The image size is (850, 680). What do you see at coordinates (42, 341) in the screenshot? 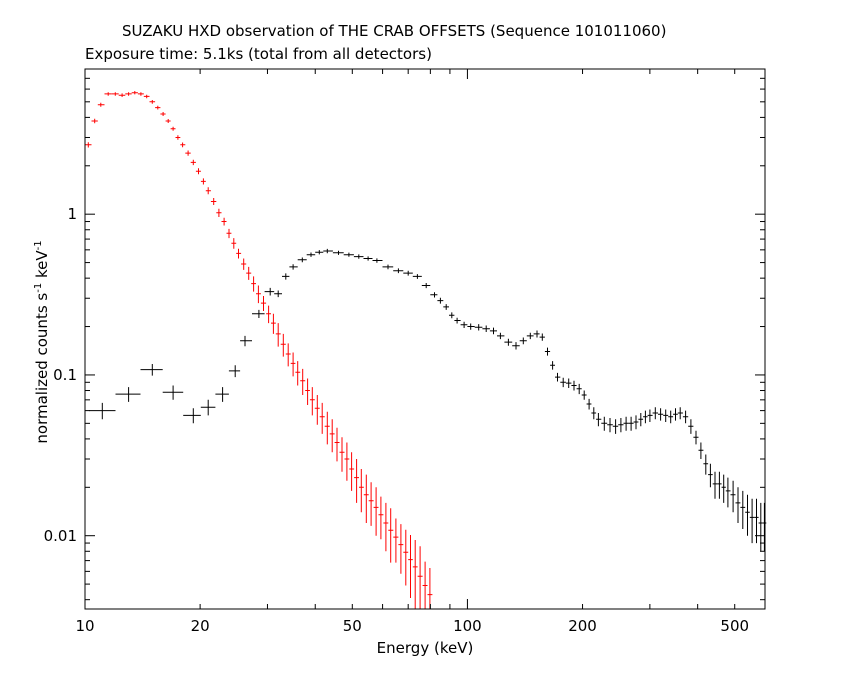
I see `y-axis-label: normalized counts s-1 keV-1` at bounding box center [42, 341].